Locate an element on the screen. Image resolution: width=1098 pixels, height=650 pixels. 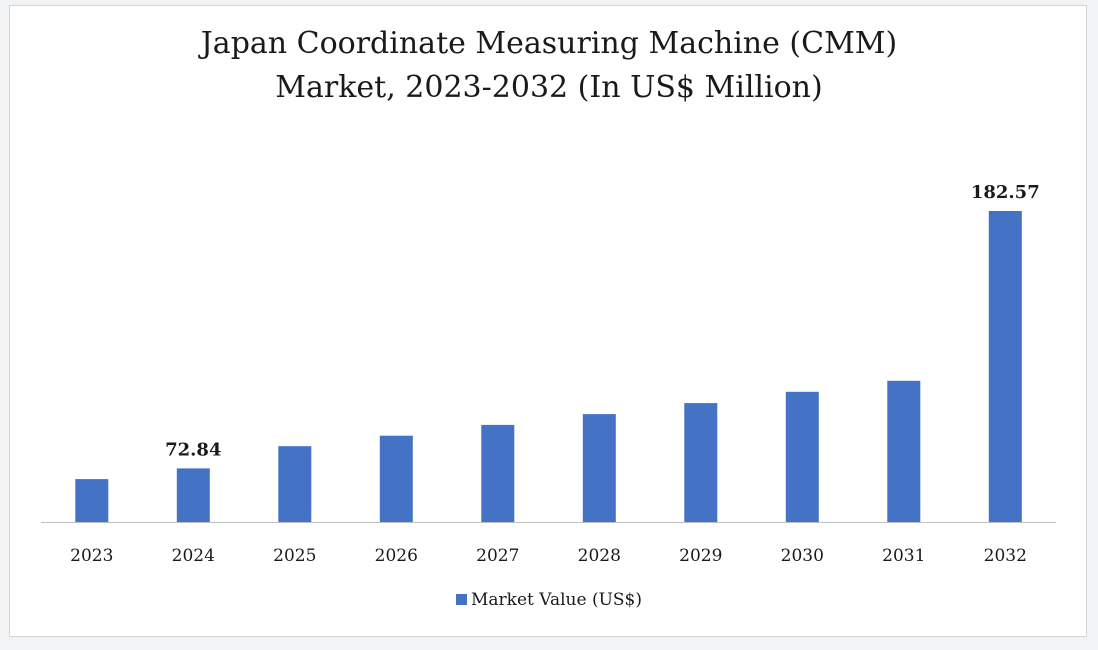
bar-2031 is located at coordinates (904, 451).